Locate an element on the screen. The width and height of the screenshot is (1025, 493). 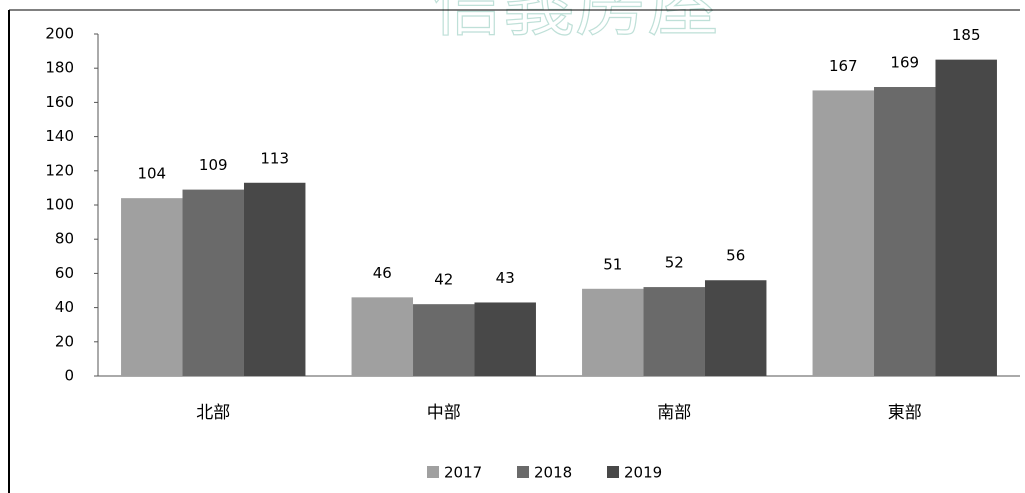
data-label: 43 is located at coordinates (505, 278).